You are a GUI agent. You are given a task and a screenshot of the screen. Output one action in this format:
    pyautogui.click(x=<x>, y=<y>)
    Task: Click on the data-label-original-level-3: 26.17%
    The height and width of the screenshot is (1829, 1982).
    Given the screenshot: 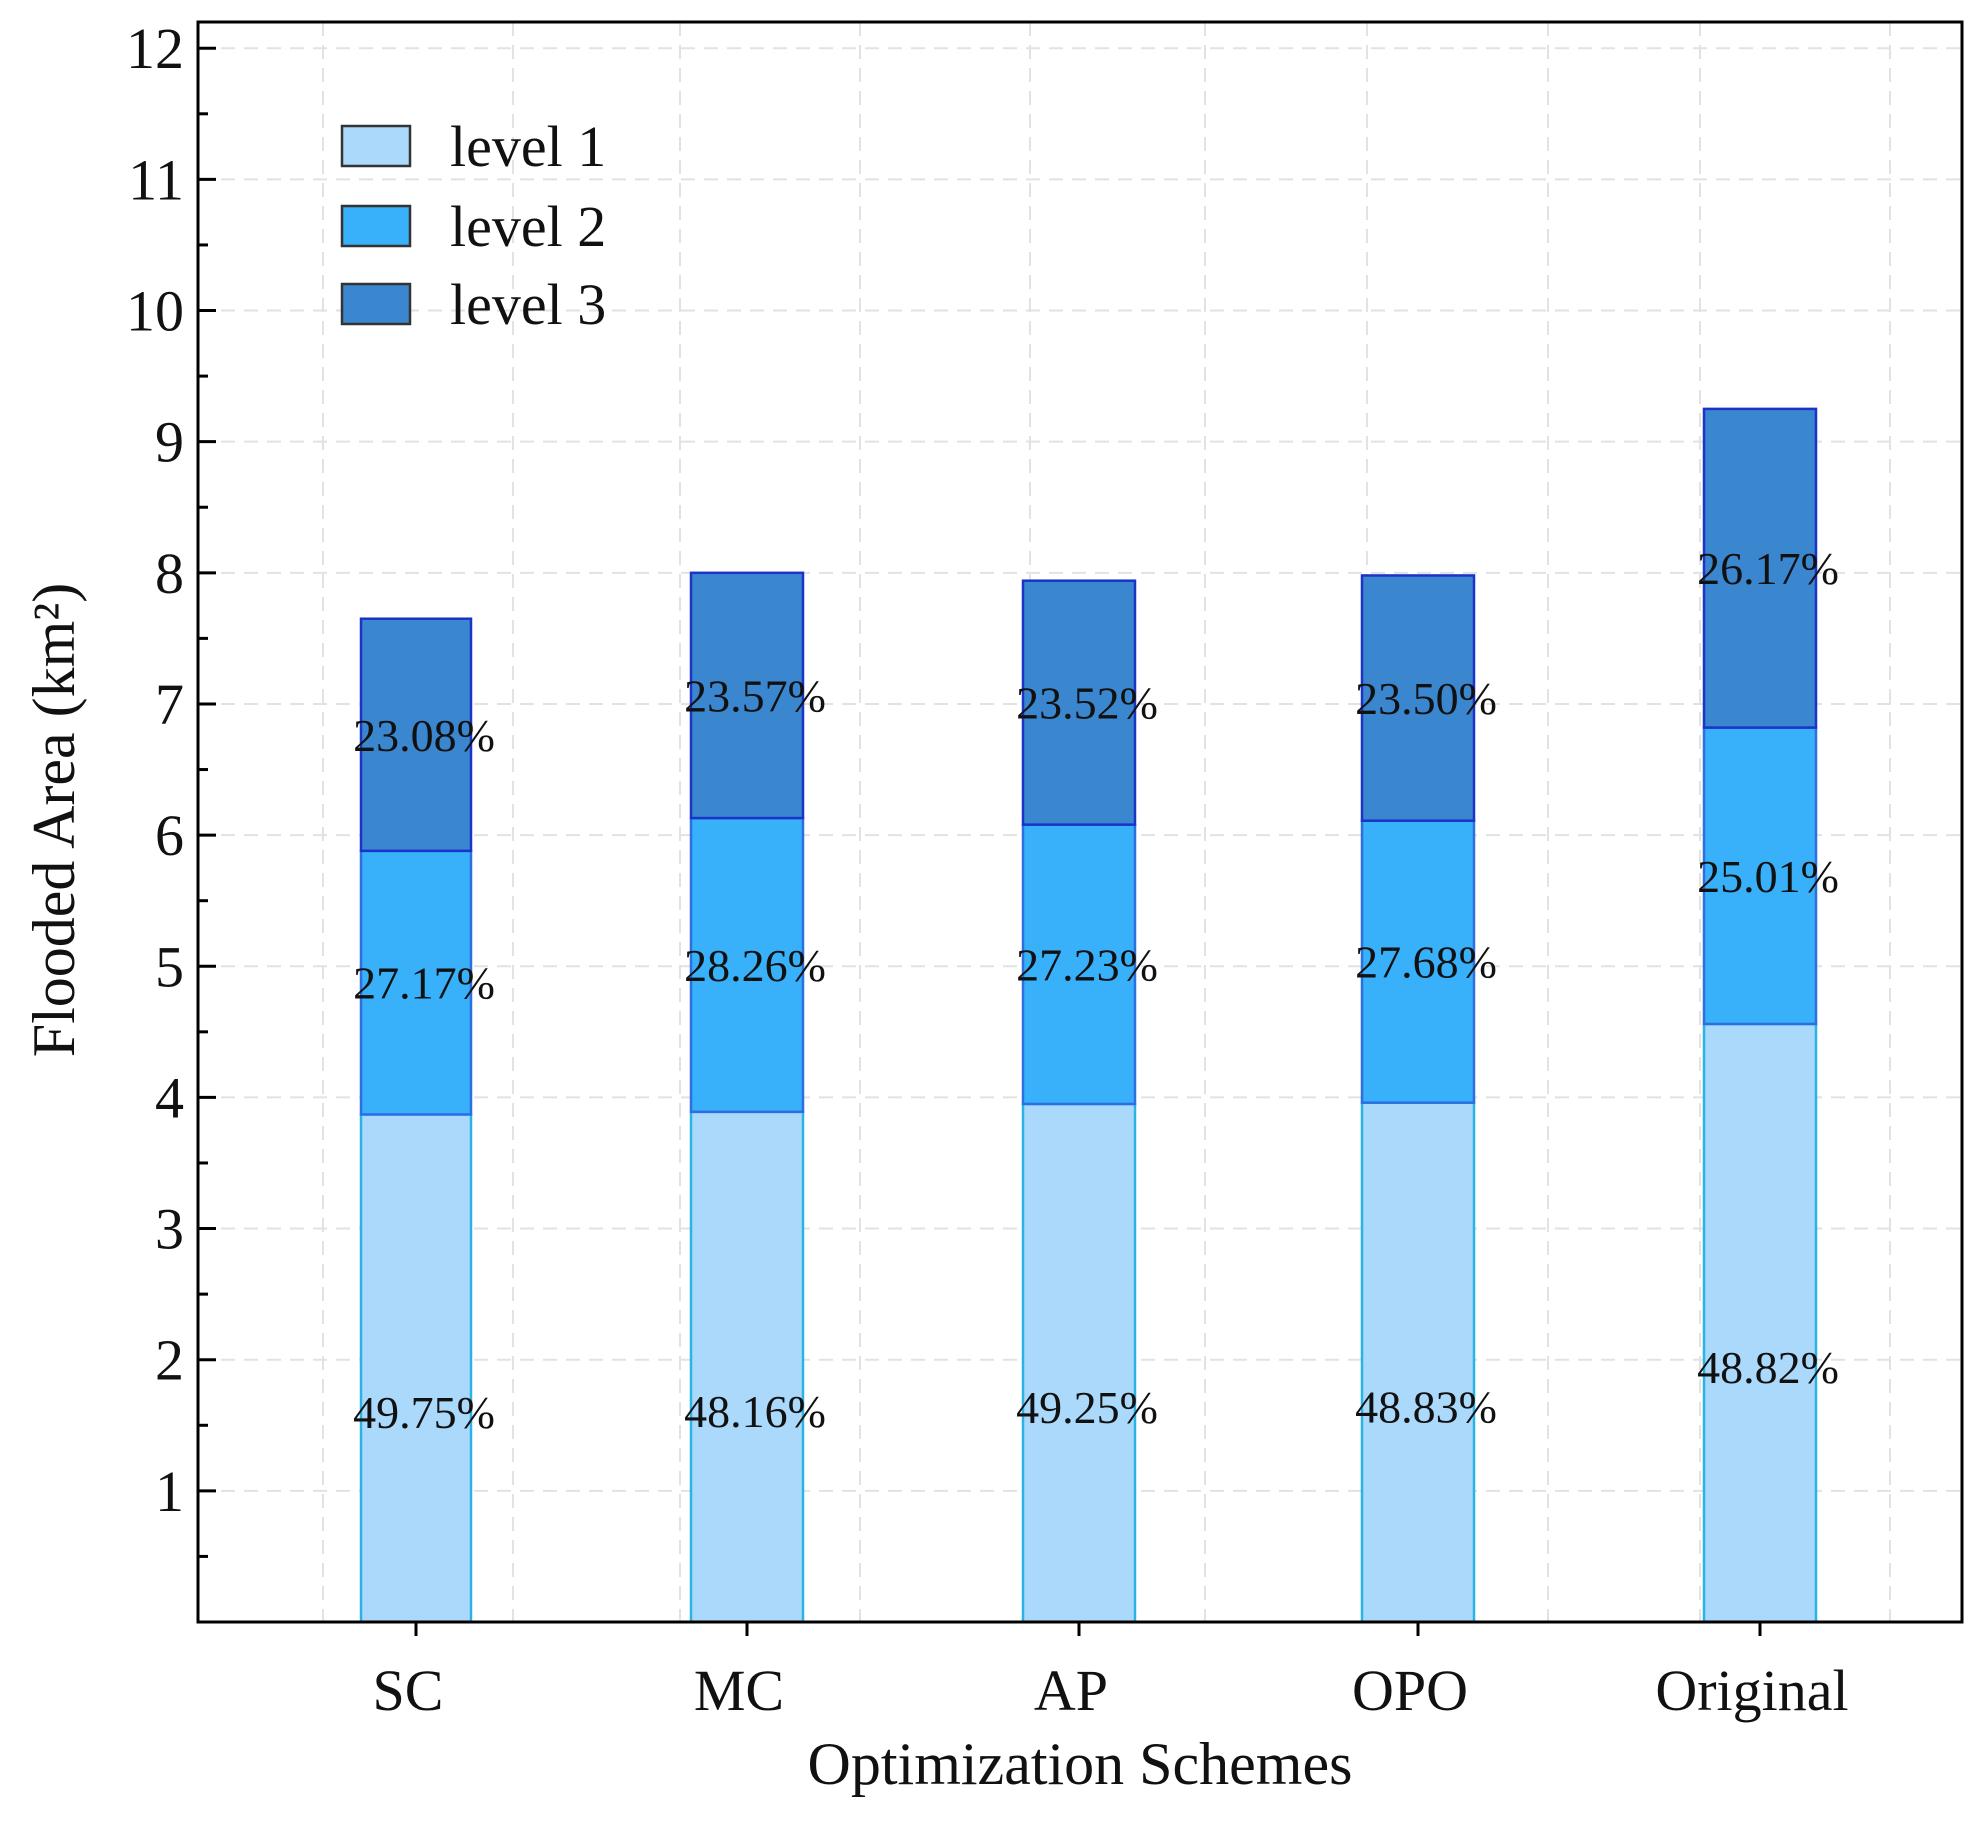 What is the action you would take?
    pyautogui.click(x=1768, y=568)
    